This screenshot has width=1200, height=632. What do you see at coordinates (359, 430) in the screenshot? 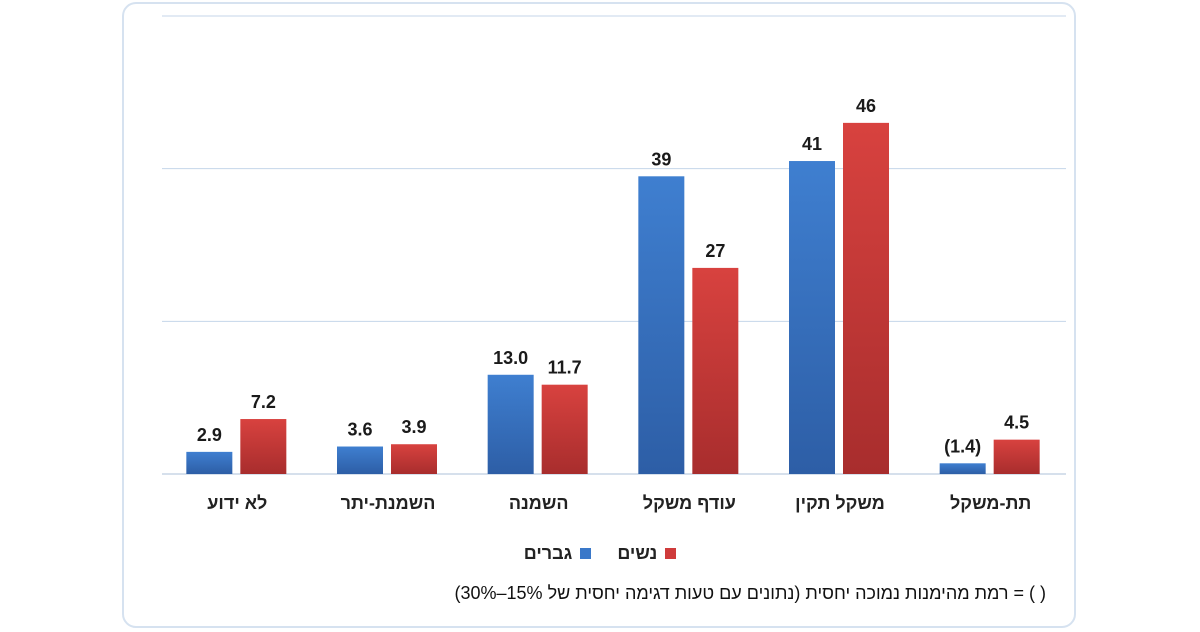
I see `data-label-men-1: 3.6` at bounding box center [359, 430].